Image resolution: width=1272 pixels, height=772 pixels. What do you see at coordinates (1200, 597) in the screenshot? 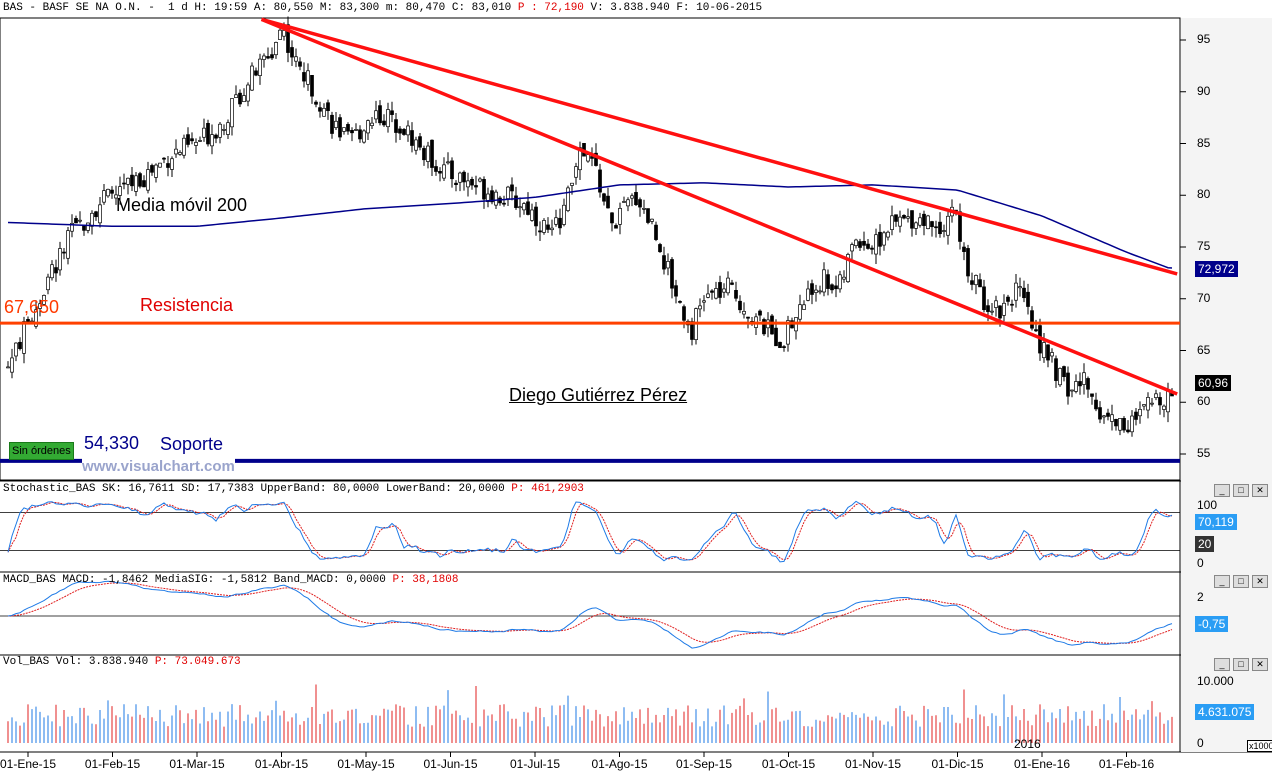
I see `macd-tick: 2` at bounding box center [1200, 597].